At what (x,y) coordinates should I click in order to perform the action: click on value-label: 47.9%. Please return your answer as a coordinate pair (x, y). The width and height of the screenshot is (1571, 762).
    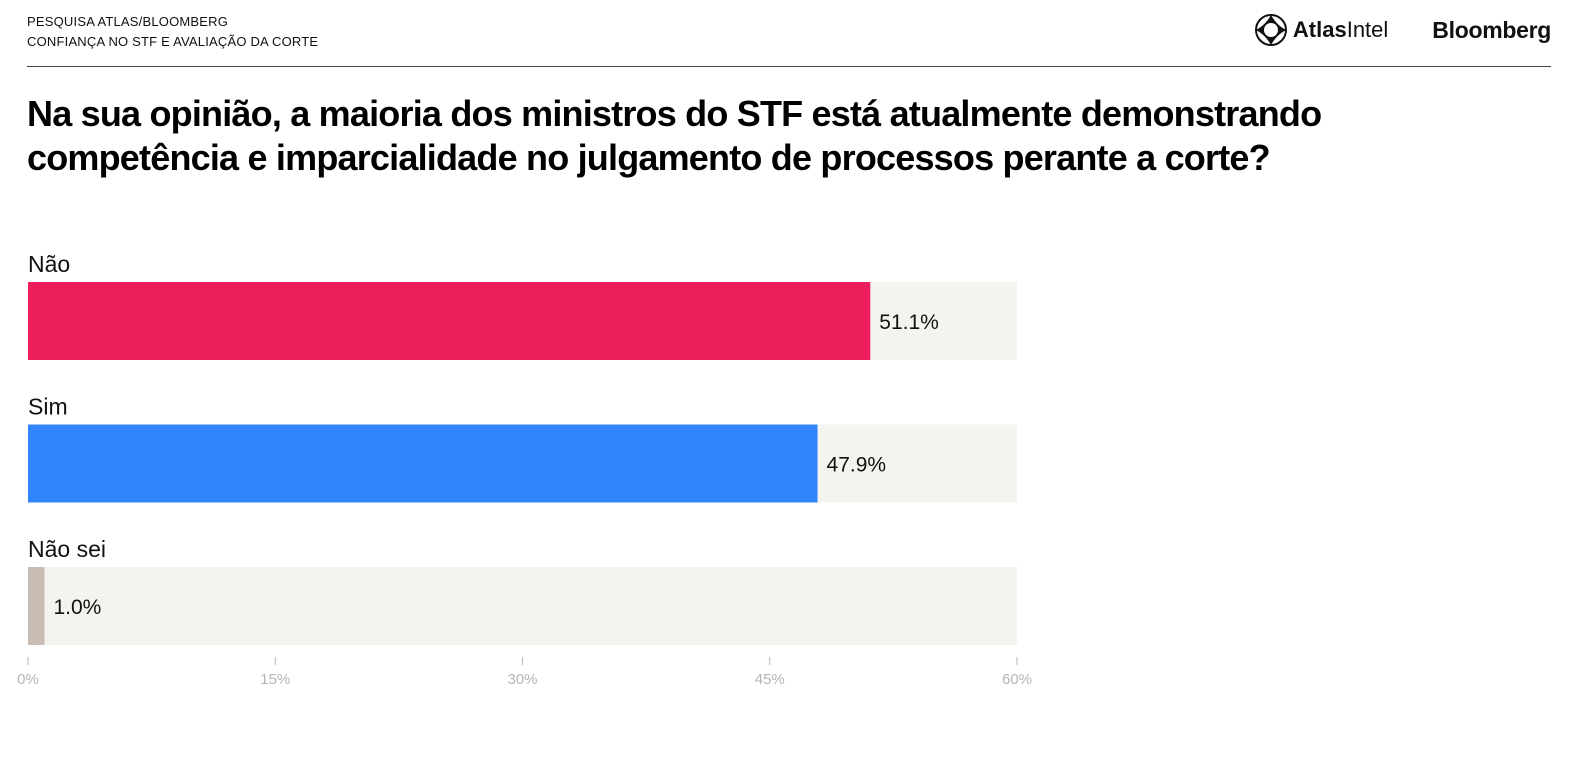
    Looking at the image, I should click on (857, 465).